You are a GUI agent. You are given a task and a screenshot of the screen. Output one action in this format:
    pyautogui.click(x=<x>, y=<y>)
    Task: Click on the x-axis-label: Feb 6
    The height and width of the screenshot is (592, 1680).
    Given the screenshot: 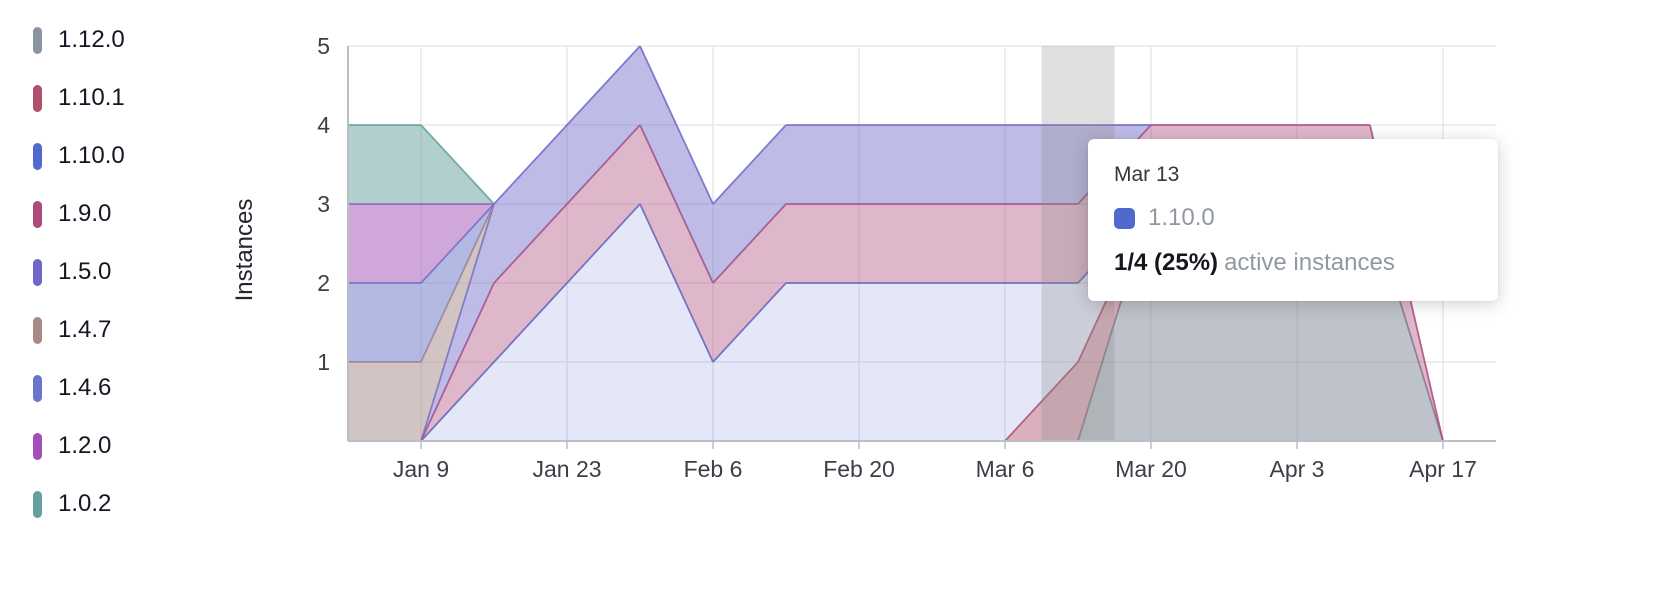 What is the action you would take?
    pyautogui.click(x=713, y=469)
    